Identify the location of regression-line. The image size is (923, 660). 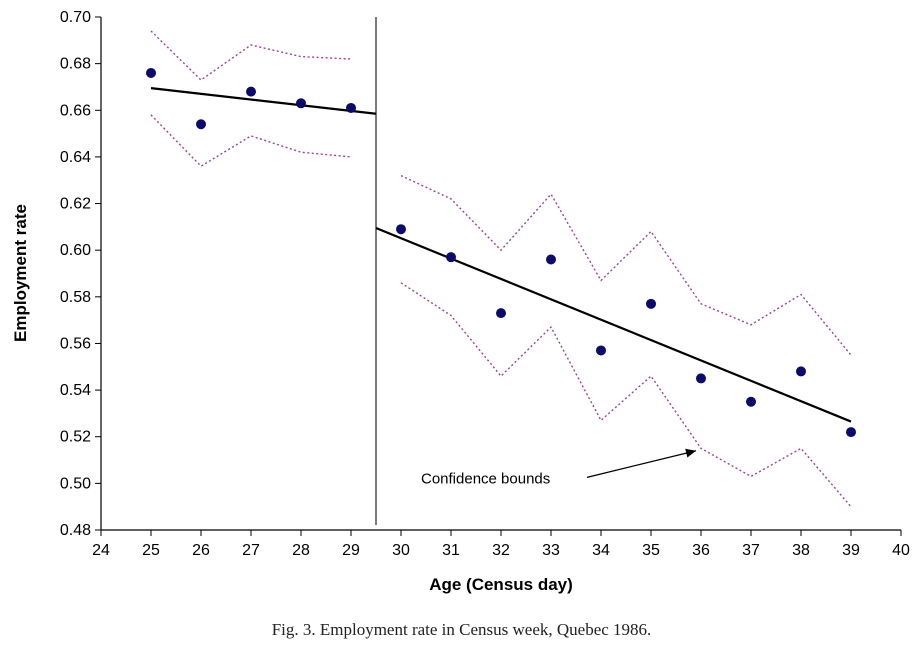
(263, 101).